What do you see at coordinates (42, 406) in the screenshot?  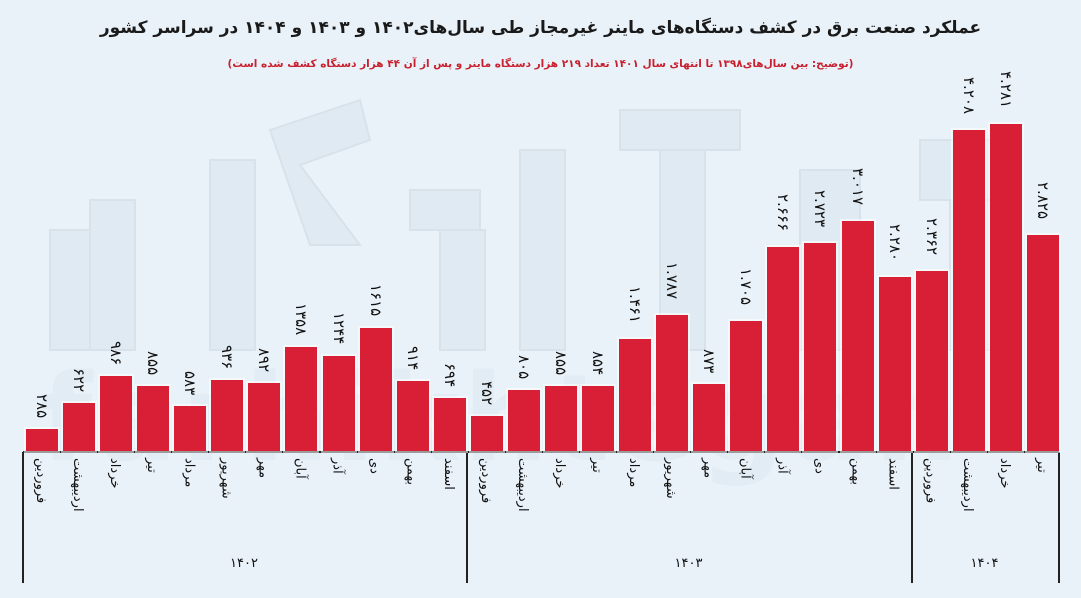 I see `bar-value-label: ۲۸۵` at bounding box center [42, 406].